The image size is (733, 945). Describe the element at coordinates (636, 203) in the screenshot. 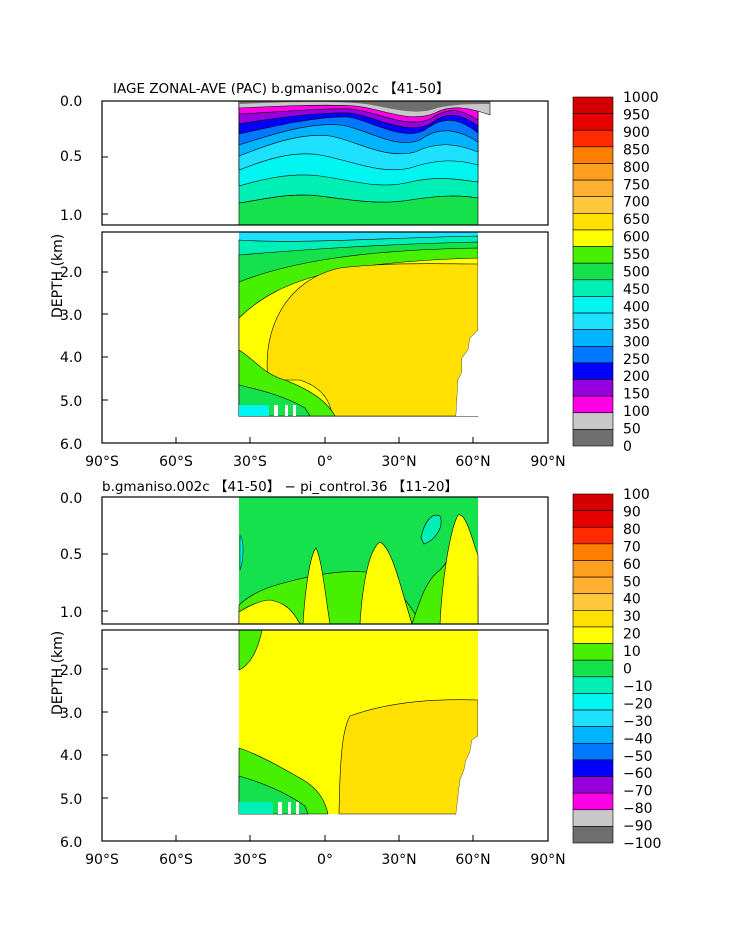

I see `colorbar-label: 700` at that location.